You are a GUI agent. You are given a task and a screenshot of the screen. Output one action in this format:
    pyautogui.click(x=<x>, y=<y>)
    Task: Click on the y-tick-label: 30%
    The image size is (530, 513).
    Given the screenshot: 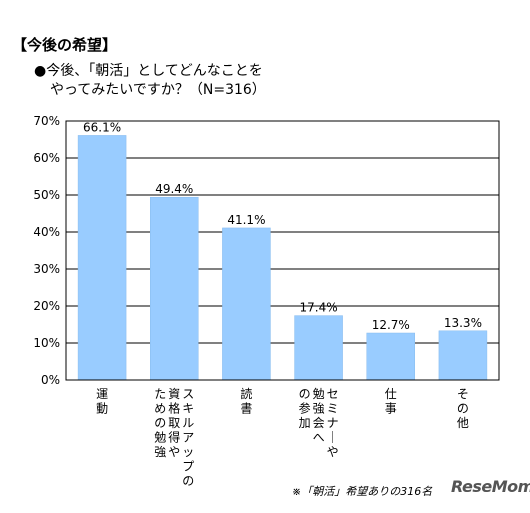 What is the action you would take?
    pyautogui.click(x=46, y=269)
    